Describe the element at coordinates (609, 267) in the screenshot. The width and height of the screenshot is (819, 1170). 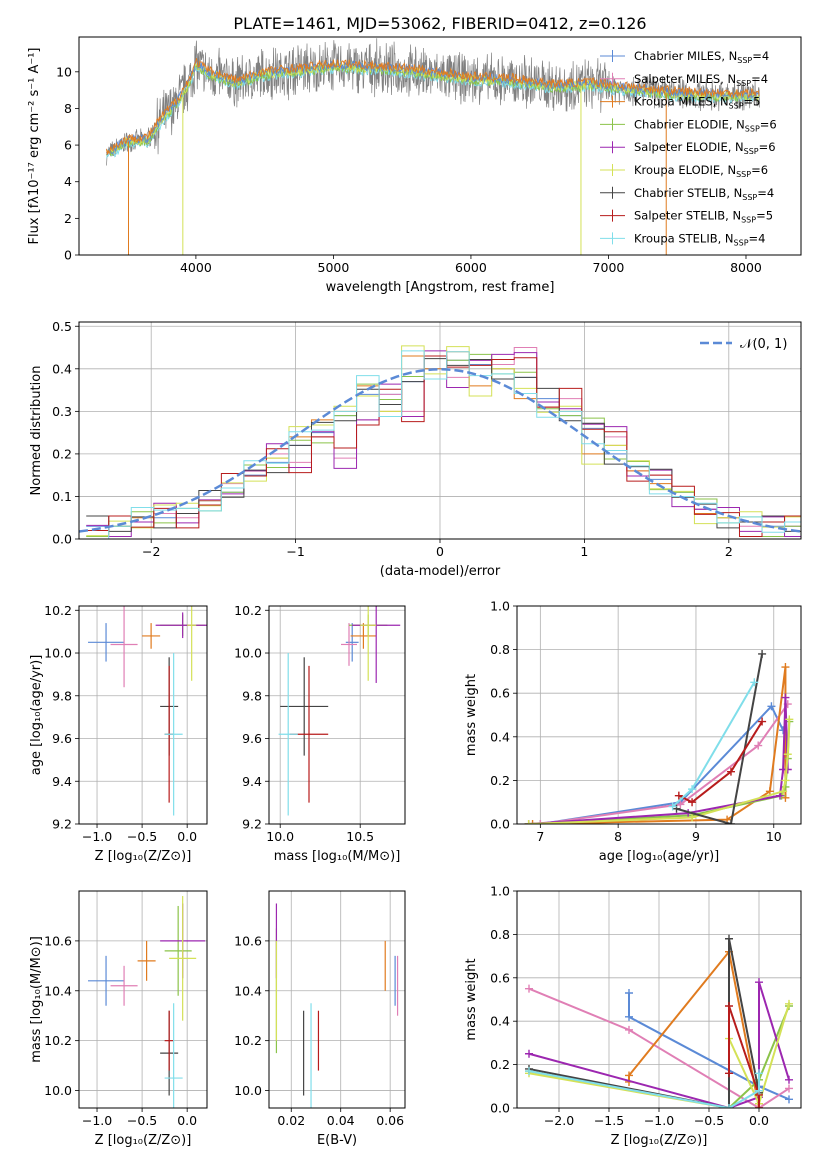
I see `x-tick-label: 7000` at that location.